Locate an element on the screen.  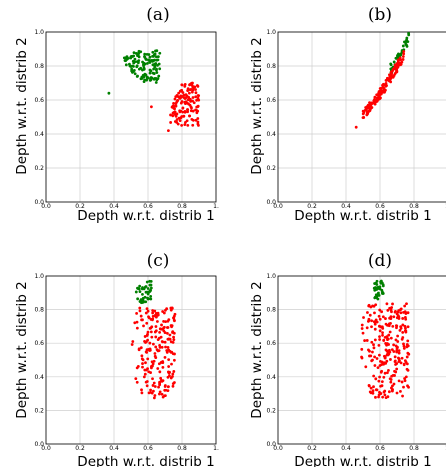
panel-d-ytick-4: 0.8 is located at coordinates (271, 310).